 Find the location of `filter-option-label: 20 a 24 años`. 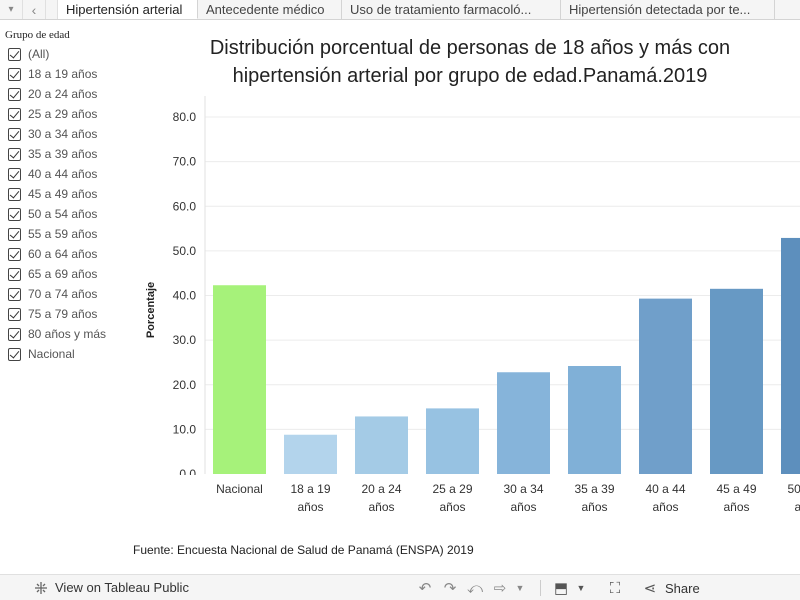

filter-option-label: 20 a 24 años is located at coordinates (63, 94).